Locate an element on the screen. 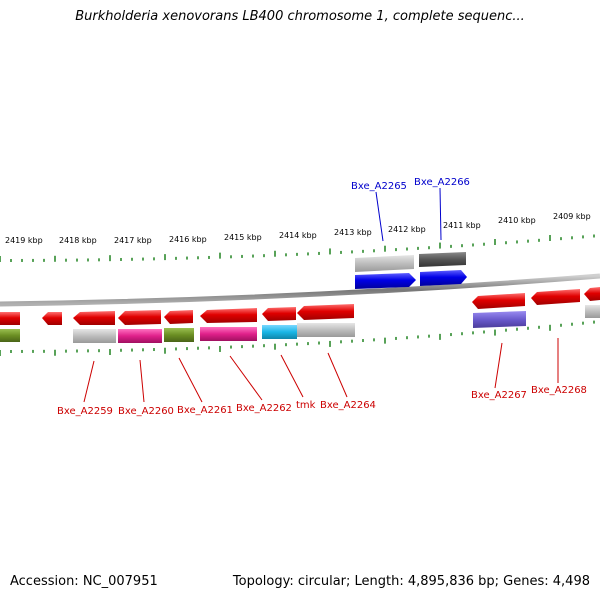 The image size is (600, 600). gene-label-tmk: tmk is located at coordinates (306, 405).